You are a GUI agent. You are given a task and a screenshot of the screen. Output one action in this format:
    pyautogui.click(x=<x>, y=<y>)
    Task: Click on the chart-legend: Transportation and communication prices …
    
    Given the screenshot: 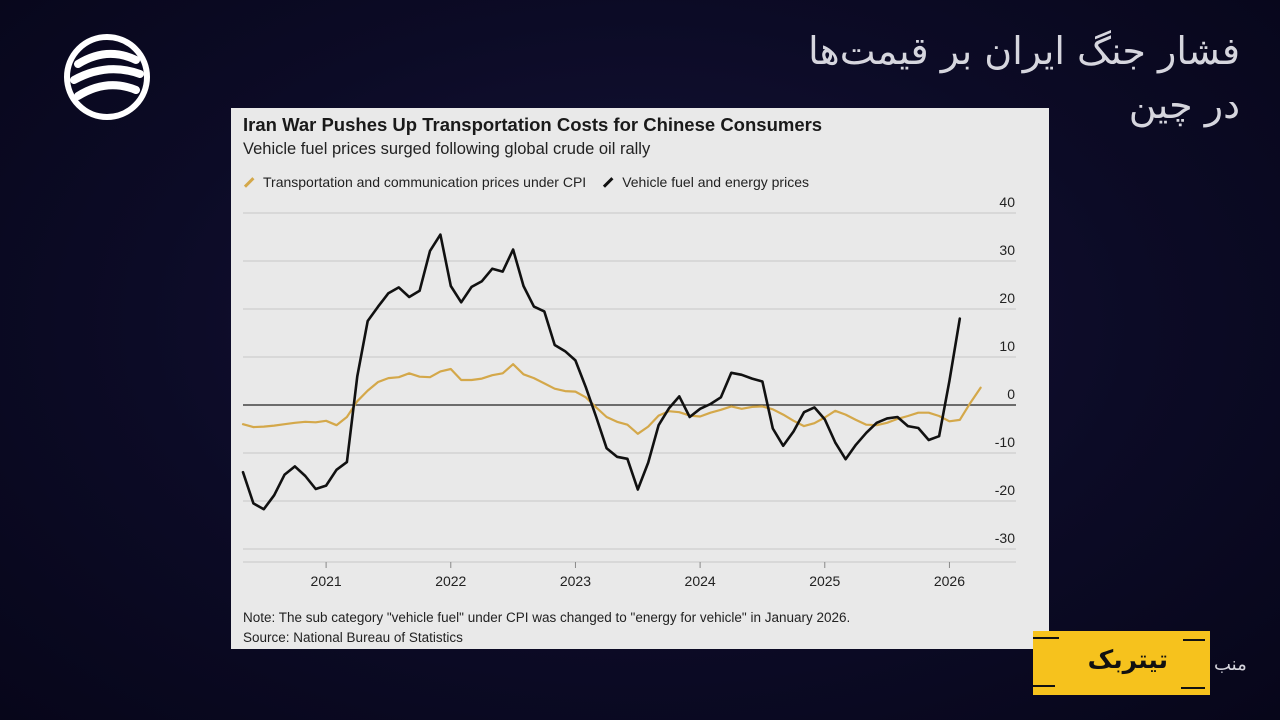 What is the action you would take?
    pyautogui.click(x=534, y=182)
    